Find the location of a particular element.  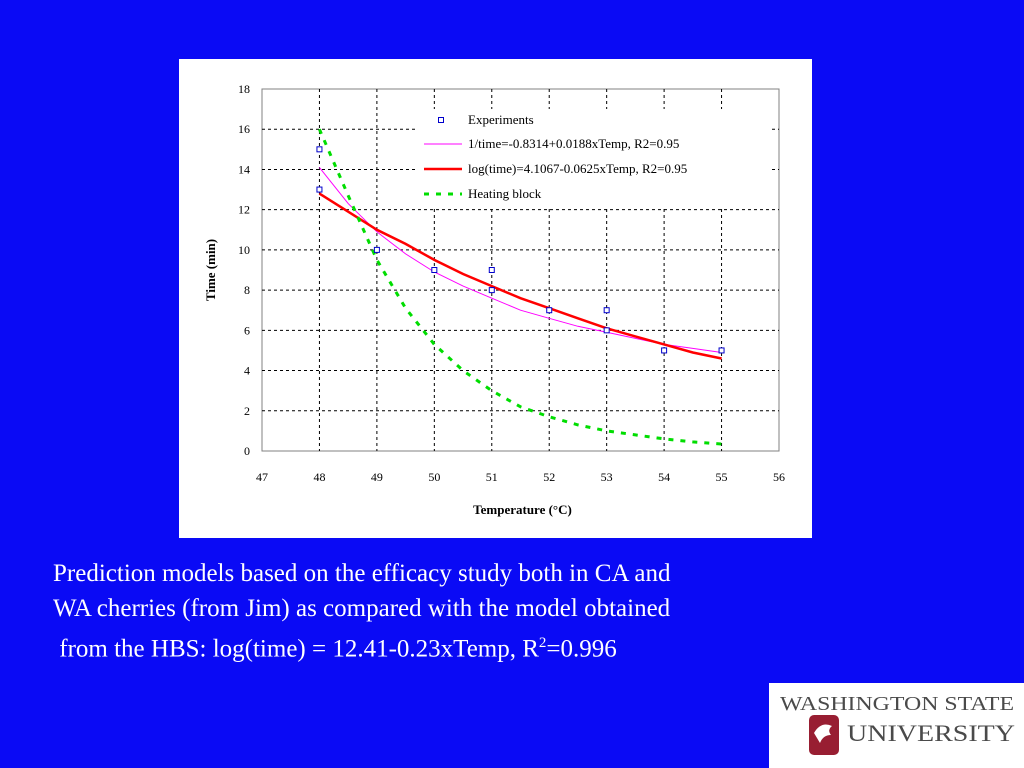

x-tick-label: 52 is located at coordinates (549, 477).